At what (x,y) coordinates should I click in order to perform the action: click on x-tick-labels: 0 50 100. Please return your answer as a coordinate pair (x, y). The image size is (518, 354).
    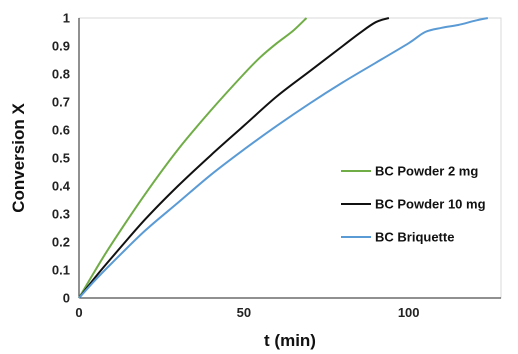
    Looking at the image, I should click on (247, 312).